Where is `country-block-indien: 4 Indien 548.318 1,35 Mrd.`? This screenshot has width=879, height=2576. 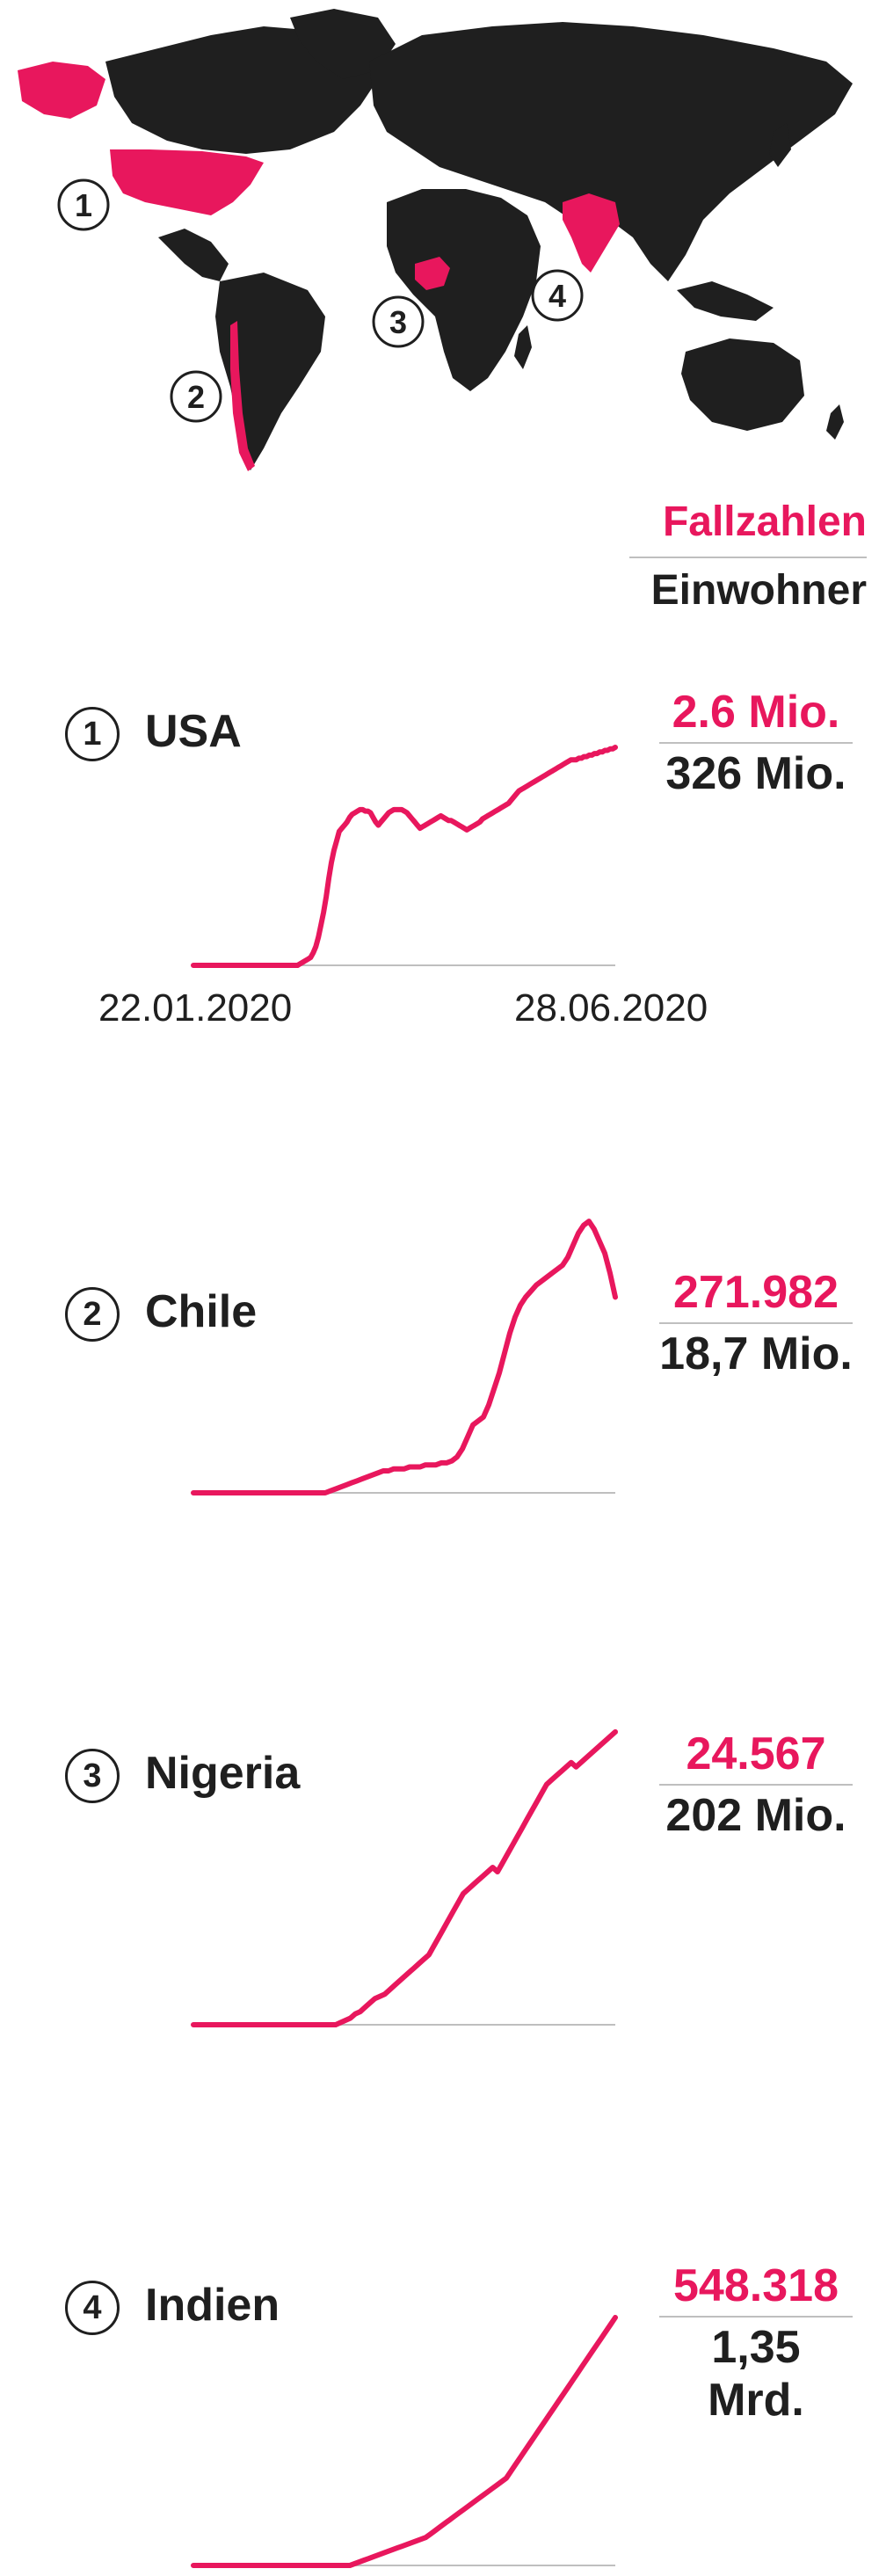 country-block-indien: 4 Indien 548.318 1,35 Mrd. is located at coordinates (439, 2417).